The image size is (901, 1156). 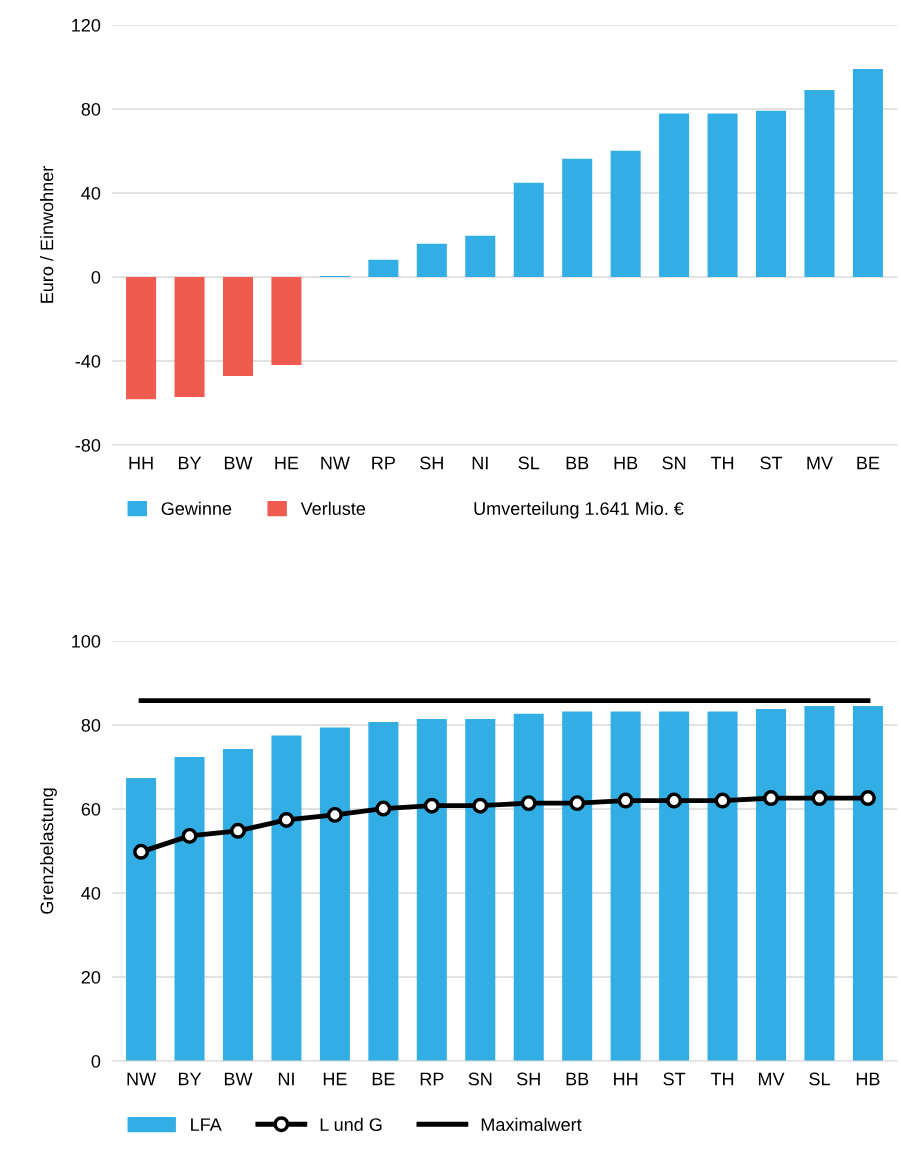 I want to click on y-tick-label: -40, so click(x=88, y=361).